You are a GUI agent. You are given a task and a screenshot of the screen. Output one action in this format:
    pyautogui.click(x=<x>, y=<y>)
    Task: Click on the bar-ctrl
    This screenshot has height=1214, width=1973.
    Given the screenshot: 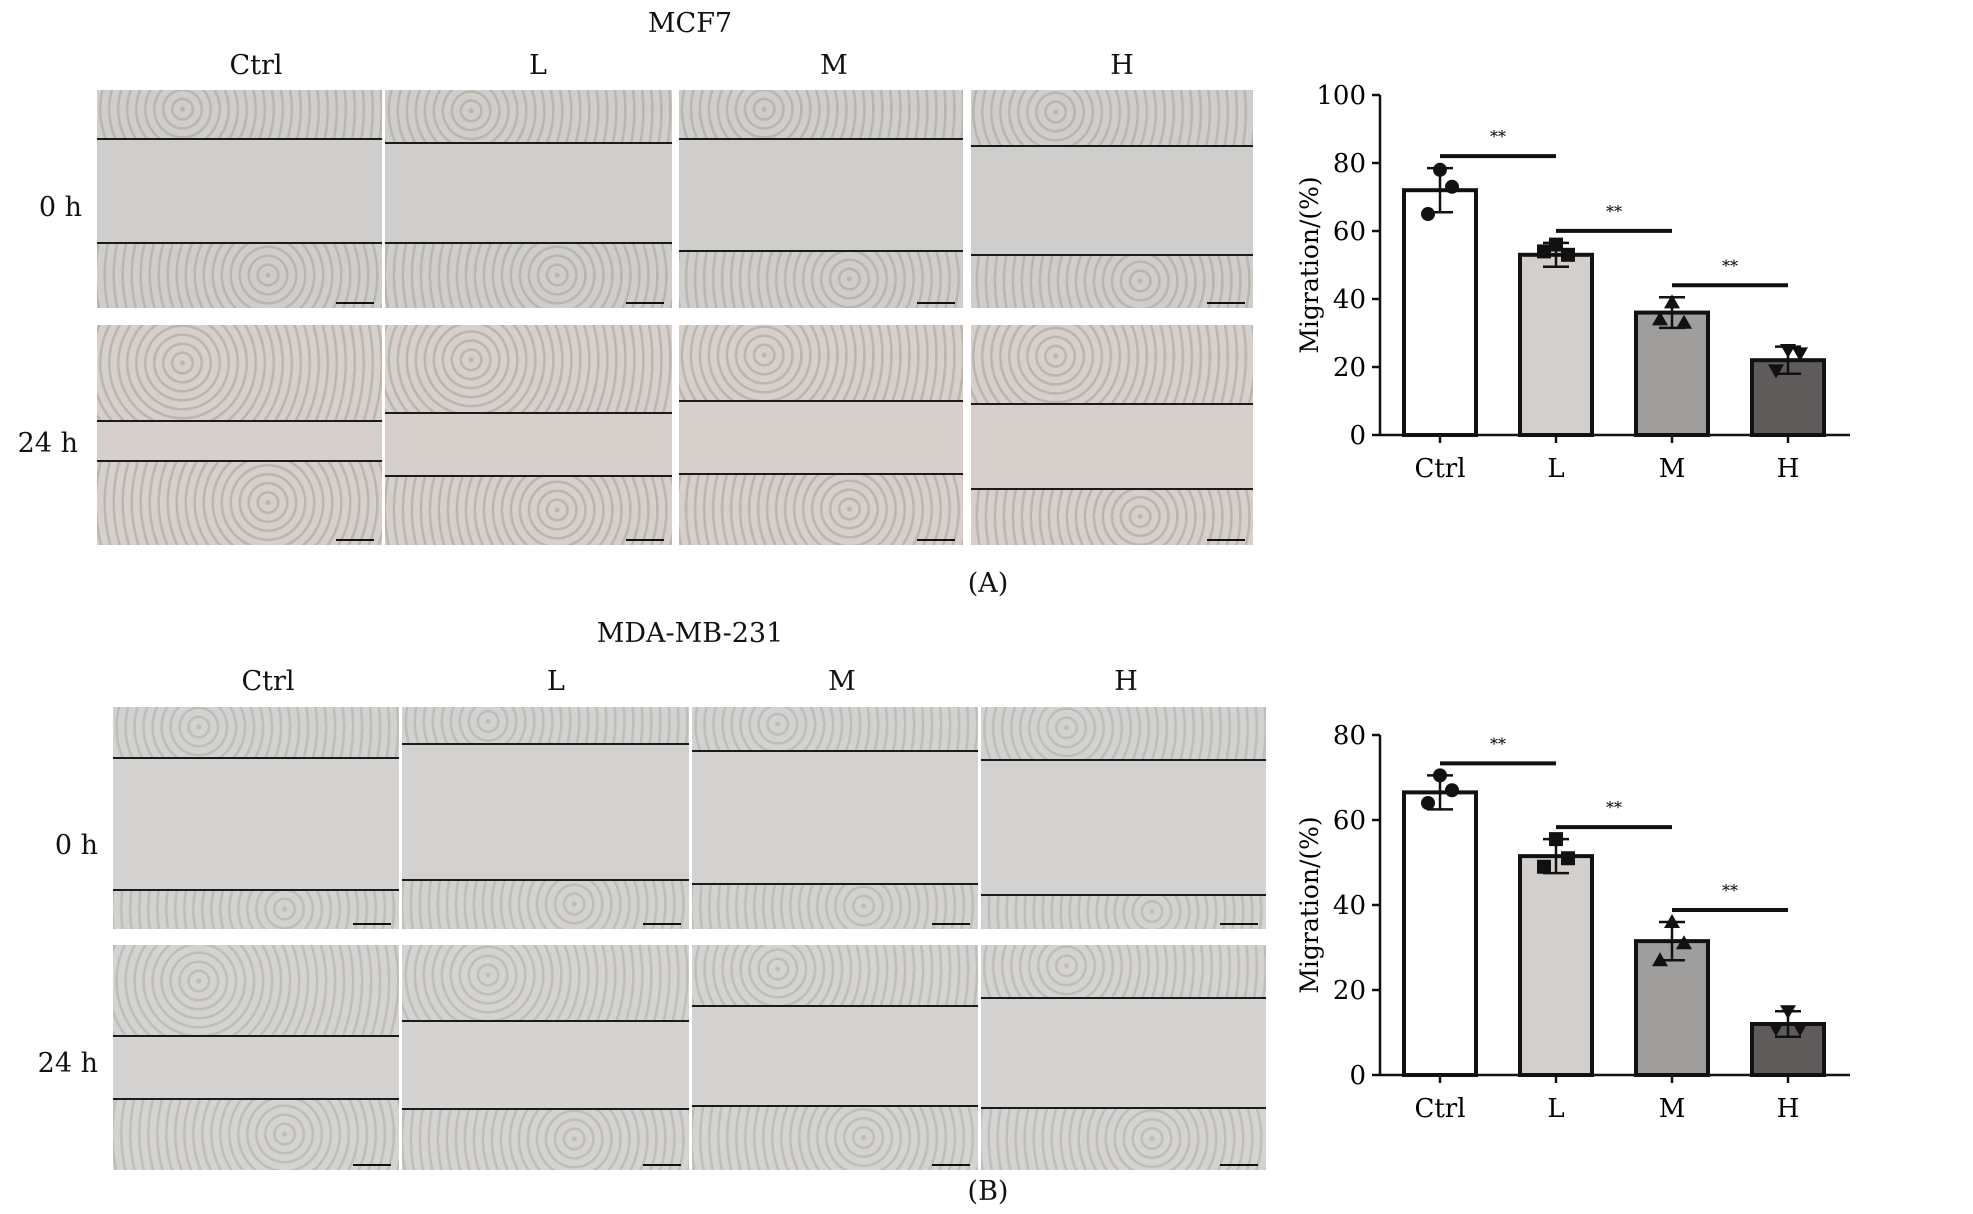 What is the action you would take?
    pyautogui.click(x=1440, y=312)
    